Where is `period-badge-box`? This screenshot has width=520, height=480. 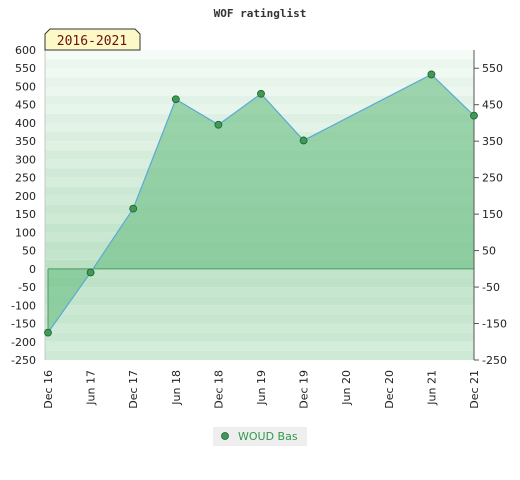 period-badge-box is located at coordinates (92, 39).